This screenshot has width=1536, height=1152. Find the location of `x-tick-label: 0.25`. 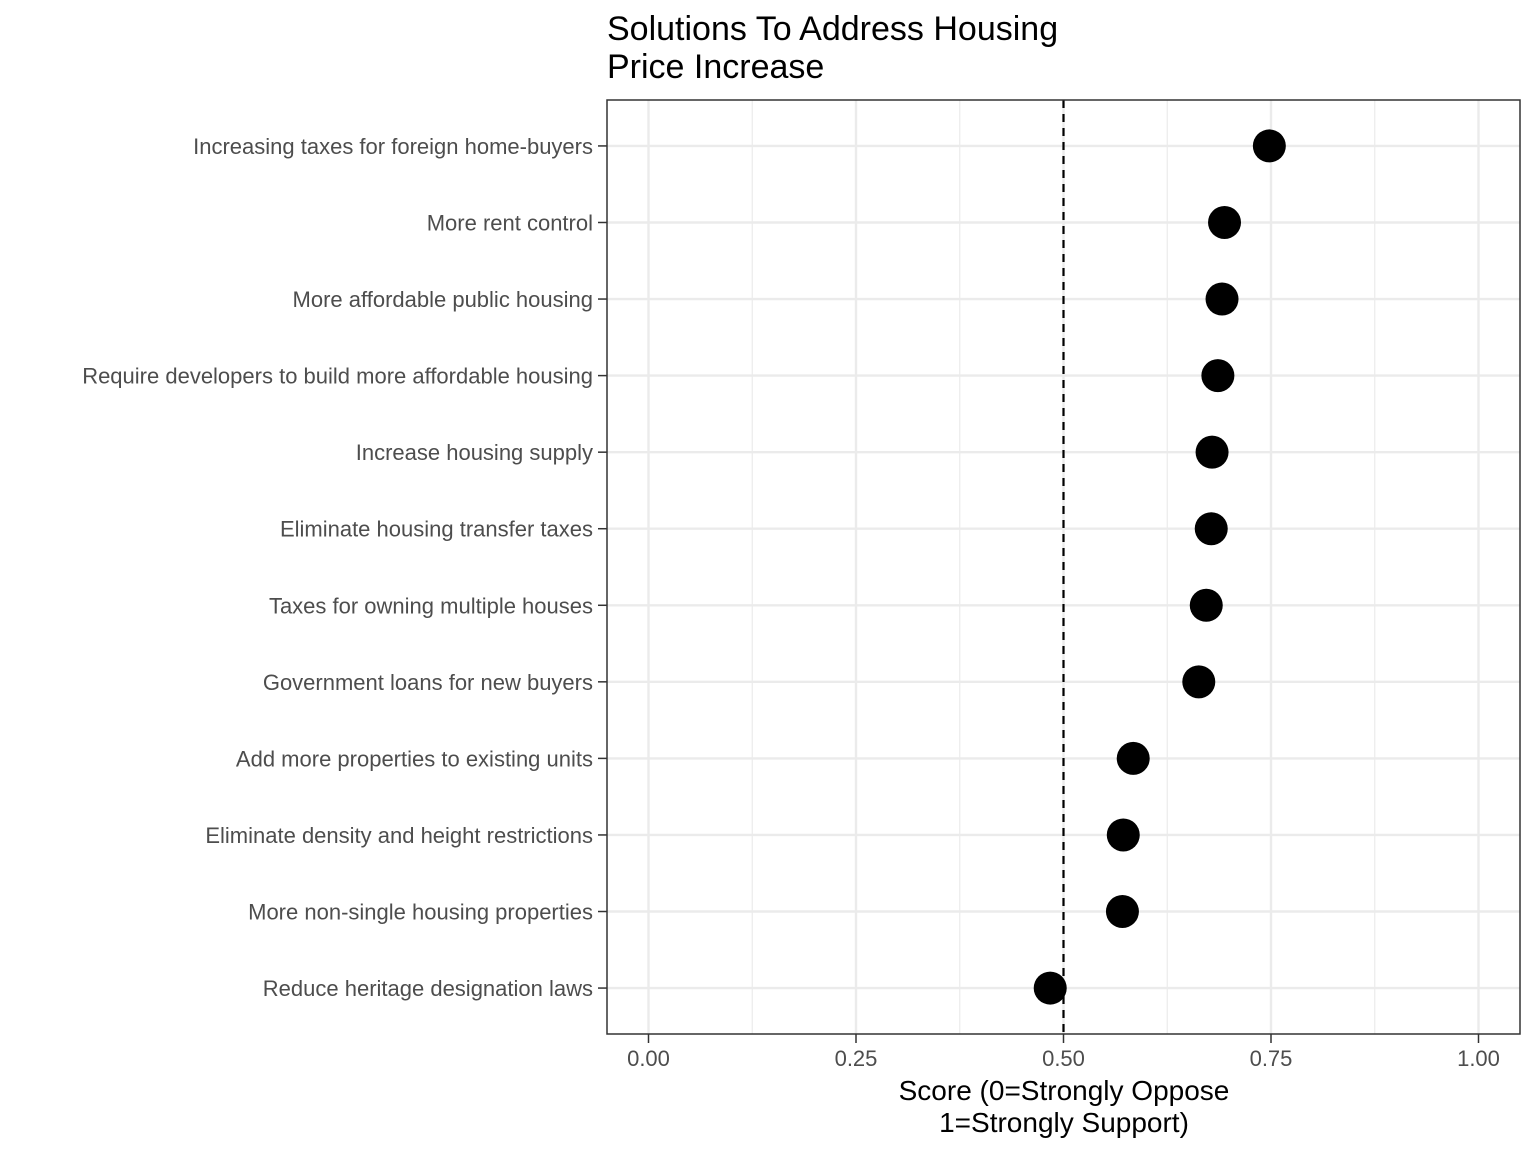

x-tick-label: 0.25 is located at coordinates (856, 1058).